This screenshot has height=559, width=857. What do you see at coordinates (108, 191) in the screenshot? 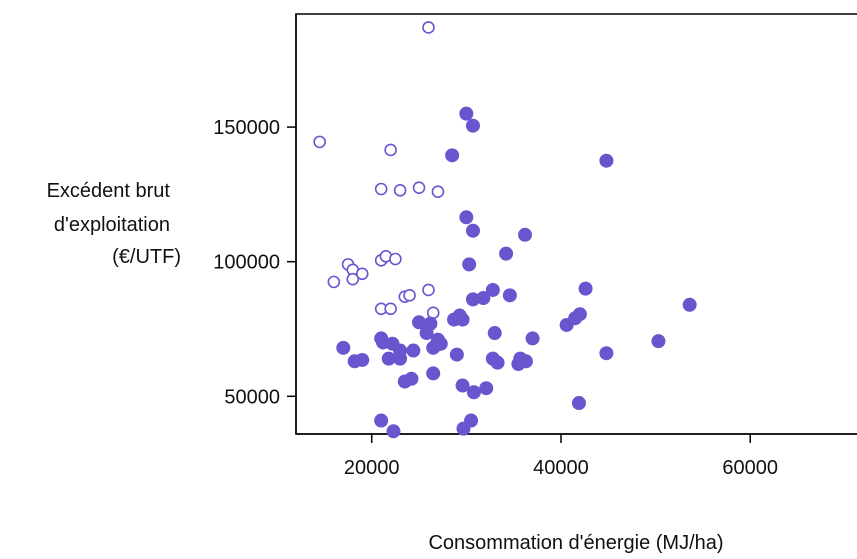
I see `y-axis-label-line-1: Excédent brut` at bounding box center [108, 191].